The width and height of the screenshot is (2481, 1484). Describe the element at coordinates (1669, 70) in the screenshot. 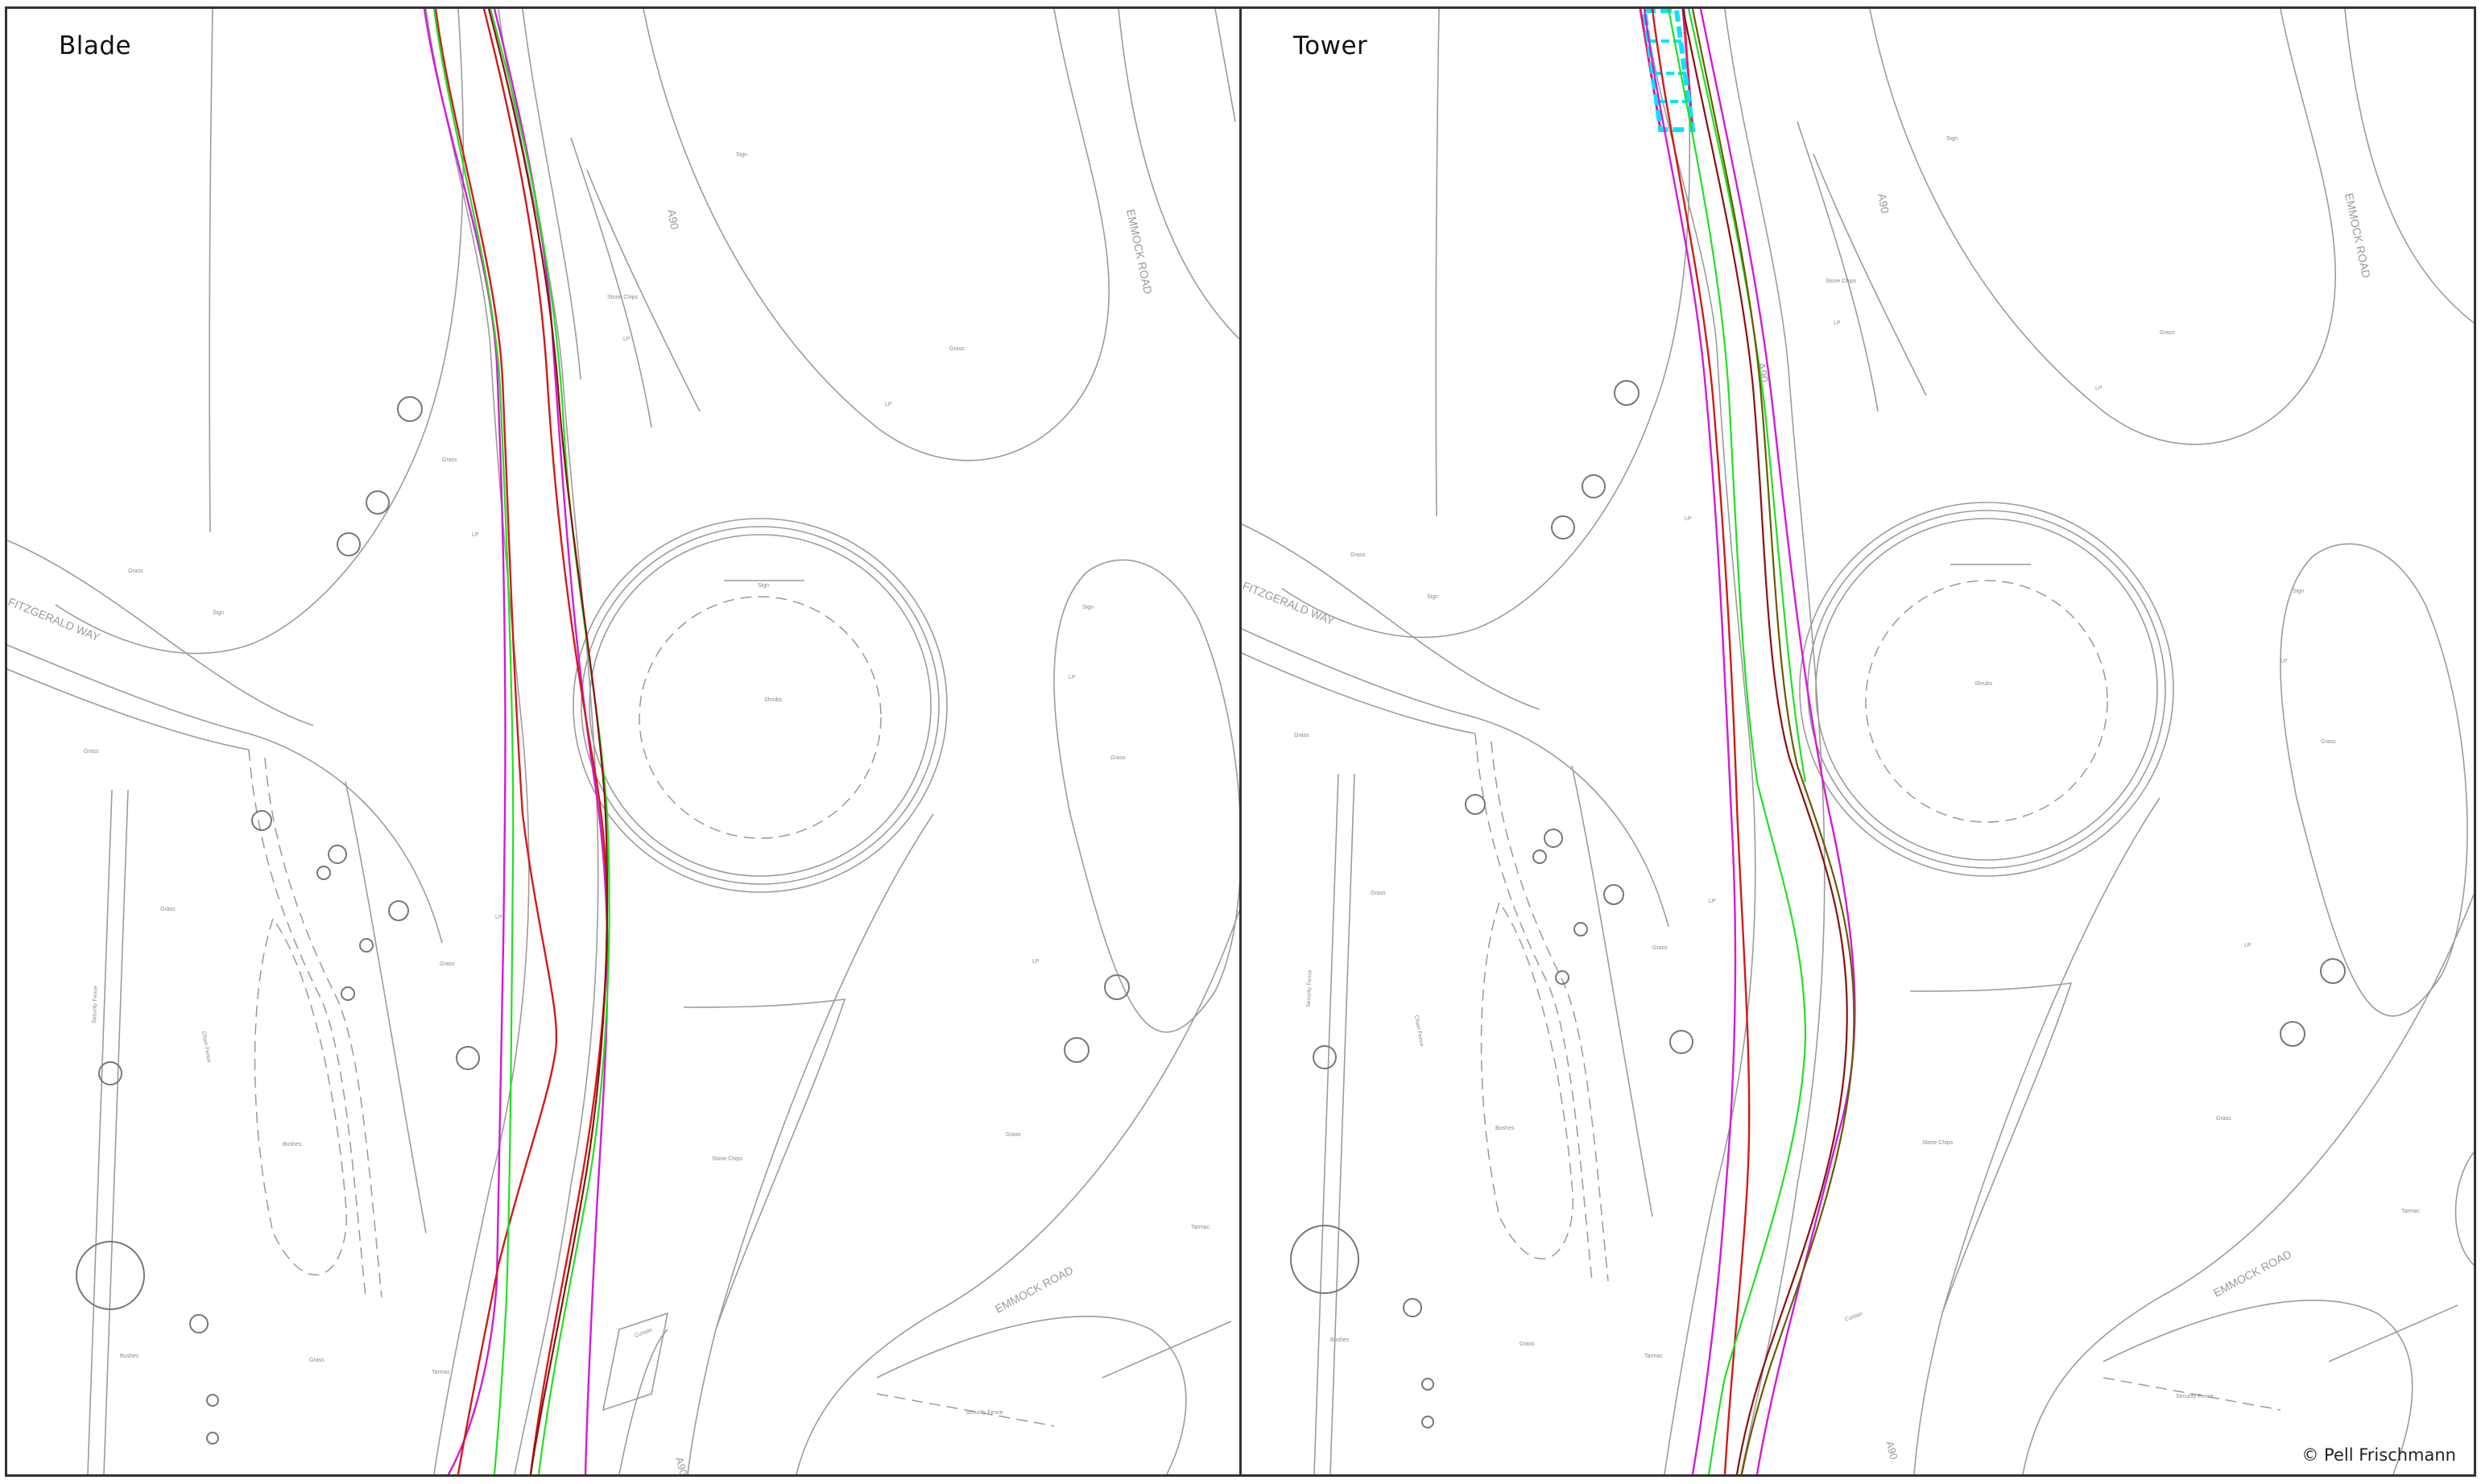

I see `vehicle-envelope` at that location.